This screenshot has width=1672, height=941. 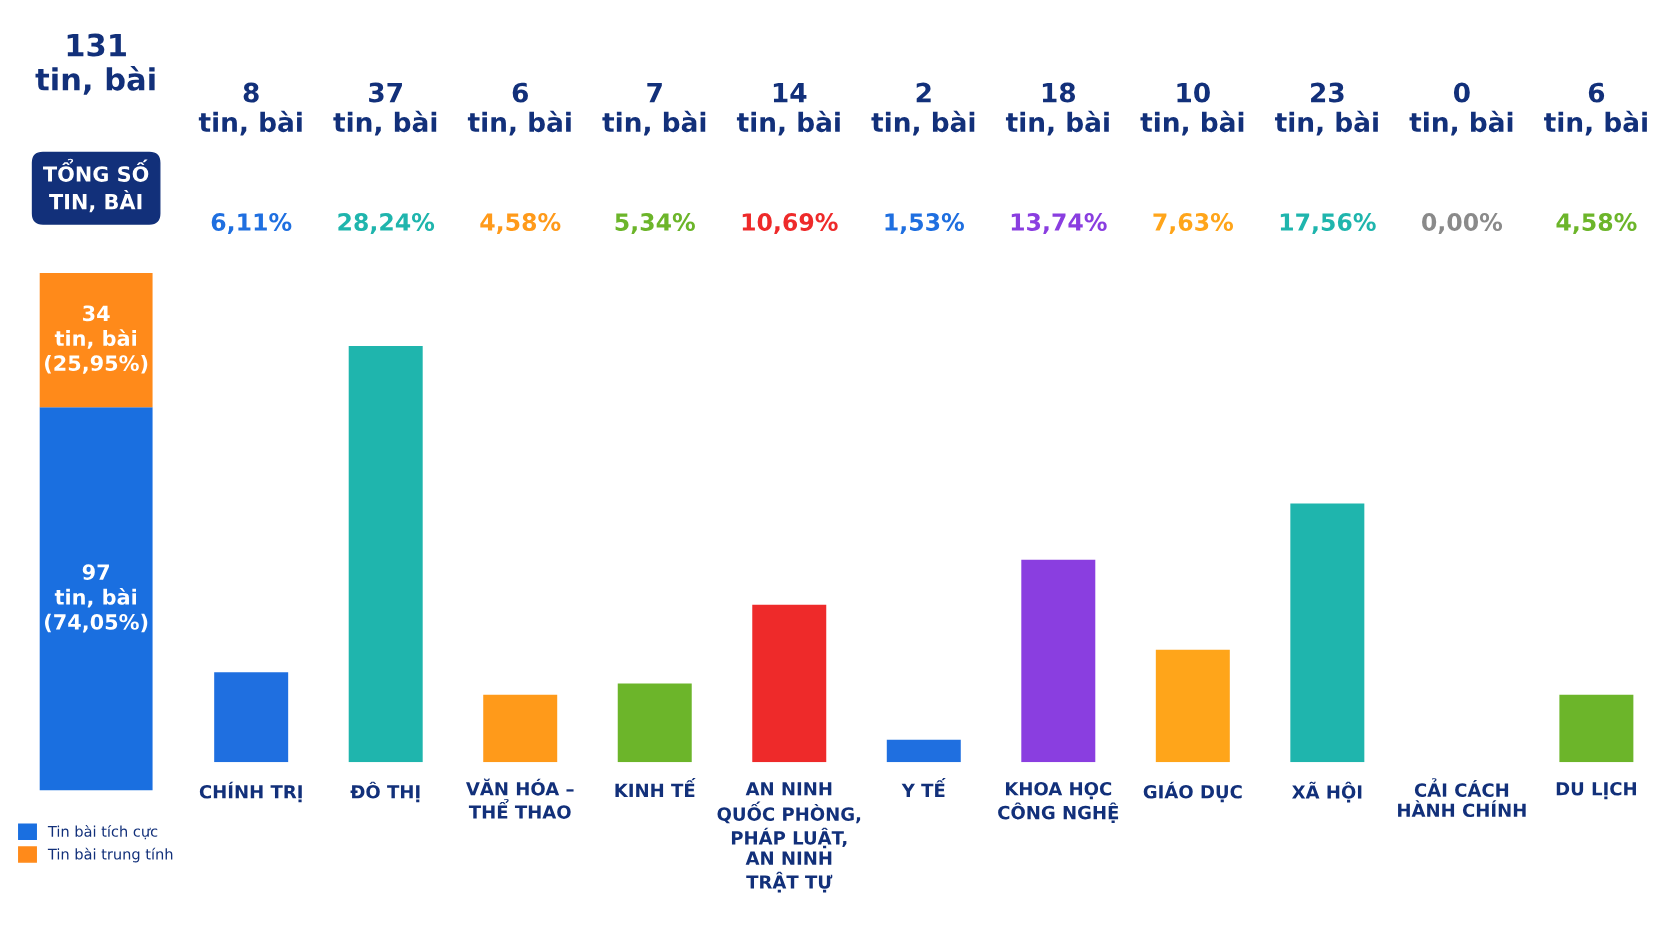 What do you see at coordinates (102, 832) in the screenshot?
I see `legend-label: Tin bài tích cực` at bounding box center [102, 832].